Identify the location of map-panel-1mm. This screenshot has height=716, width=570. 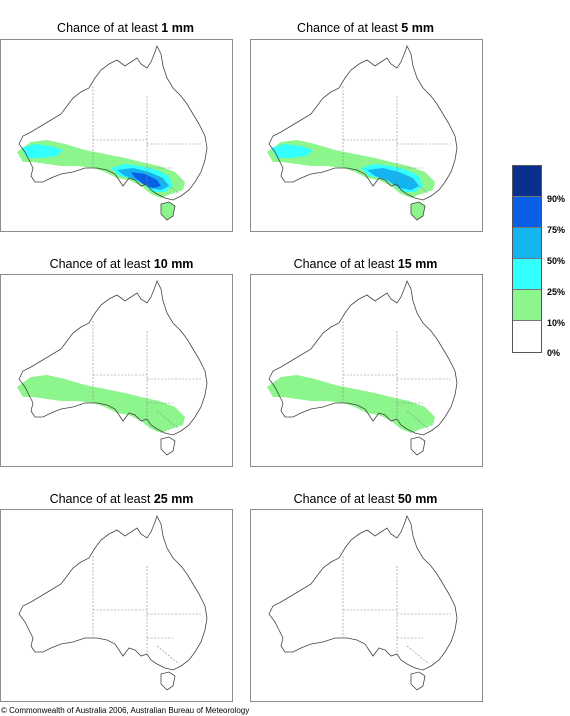
(116, 135).